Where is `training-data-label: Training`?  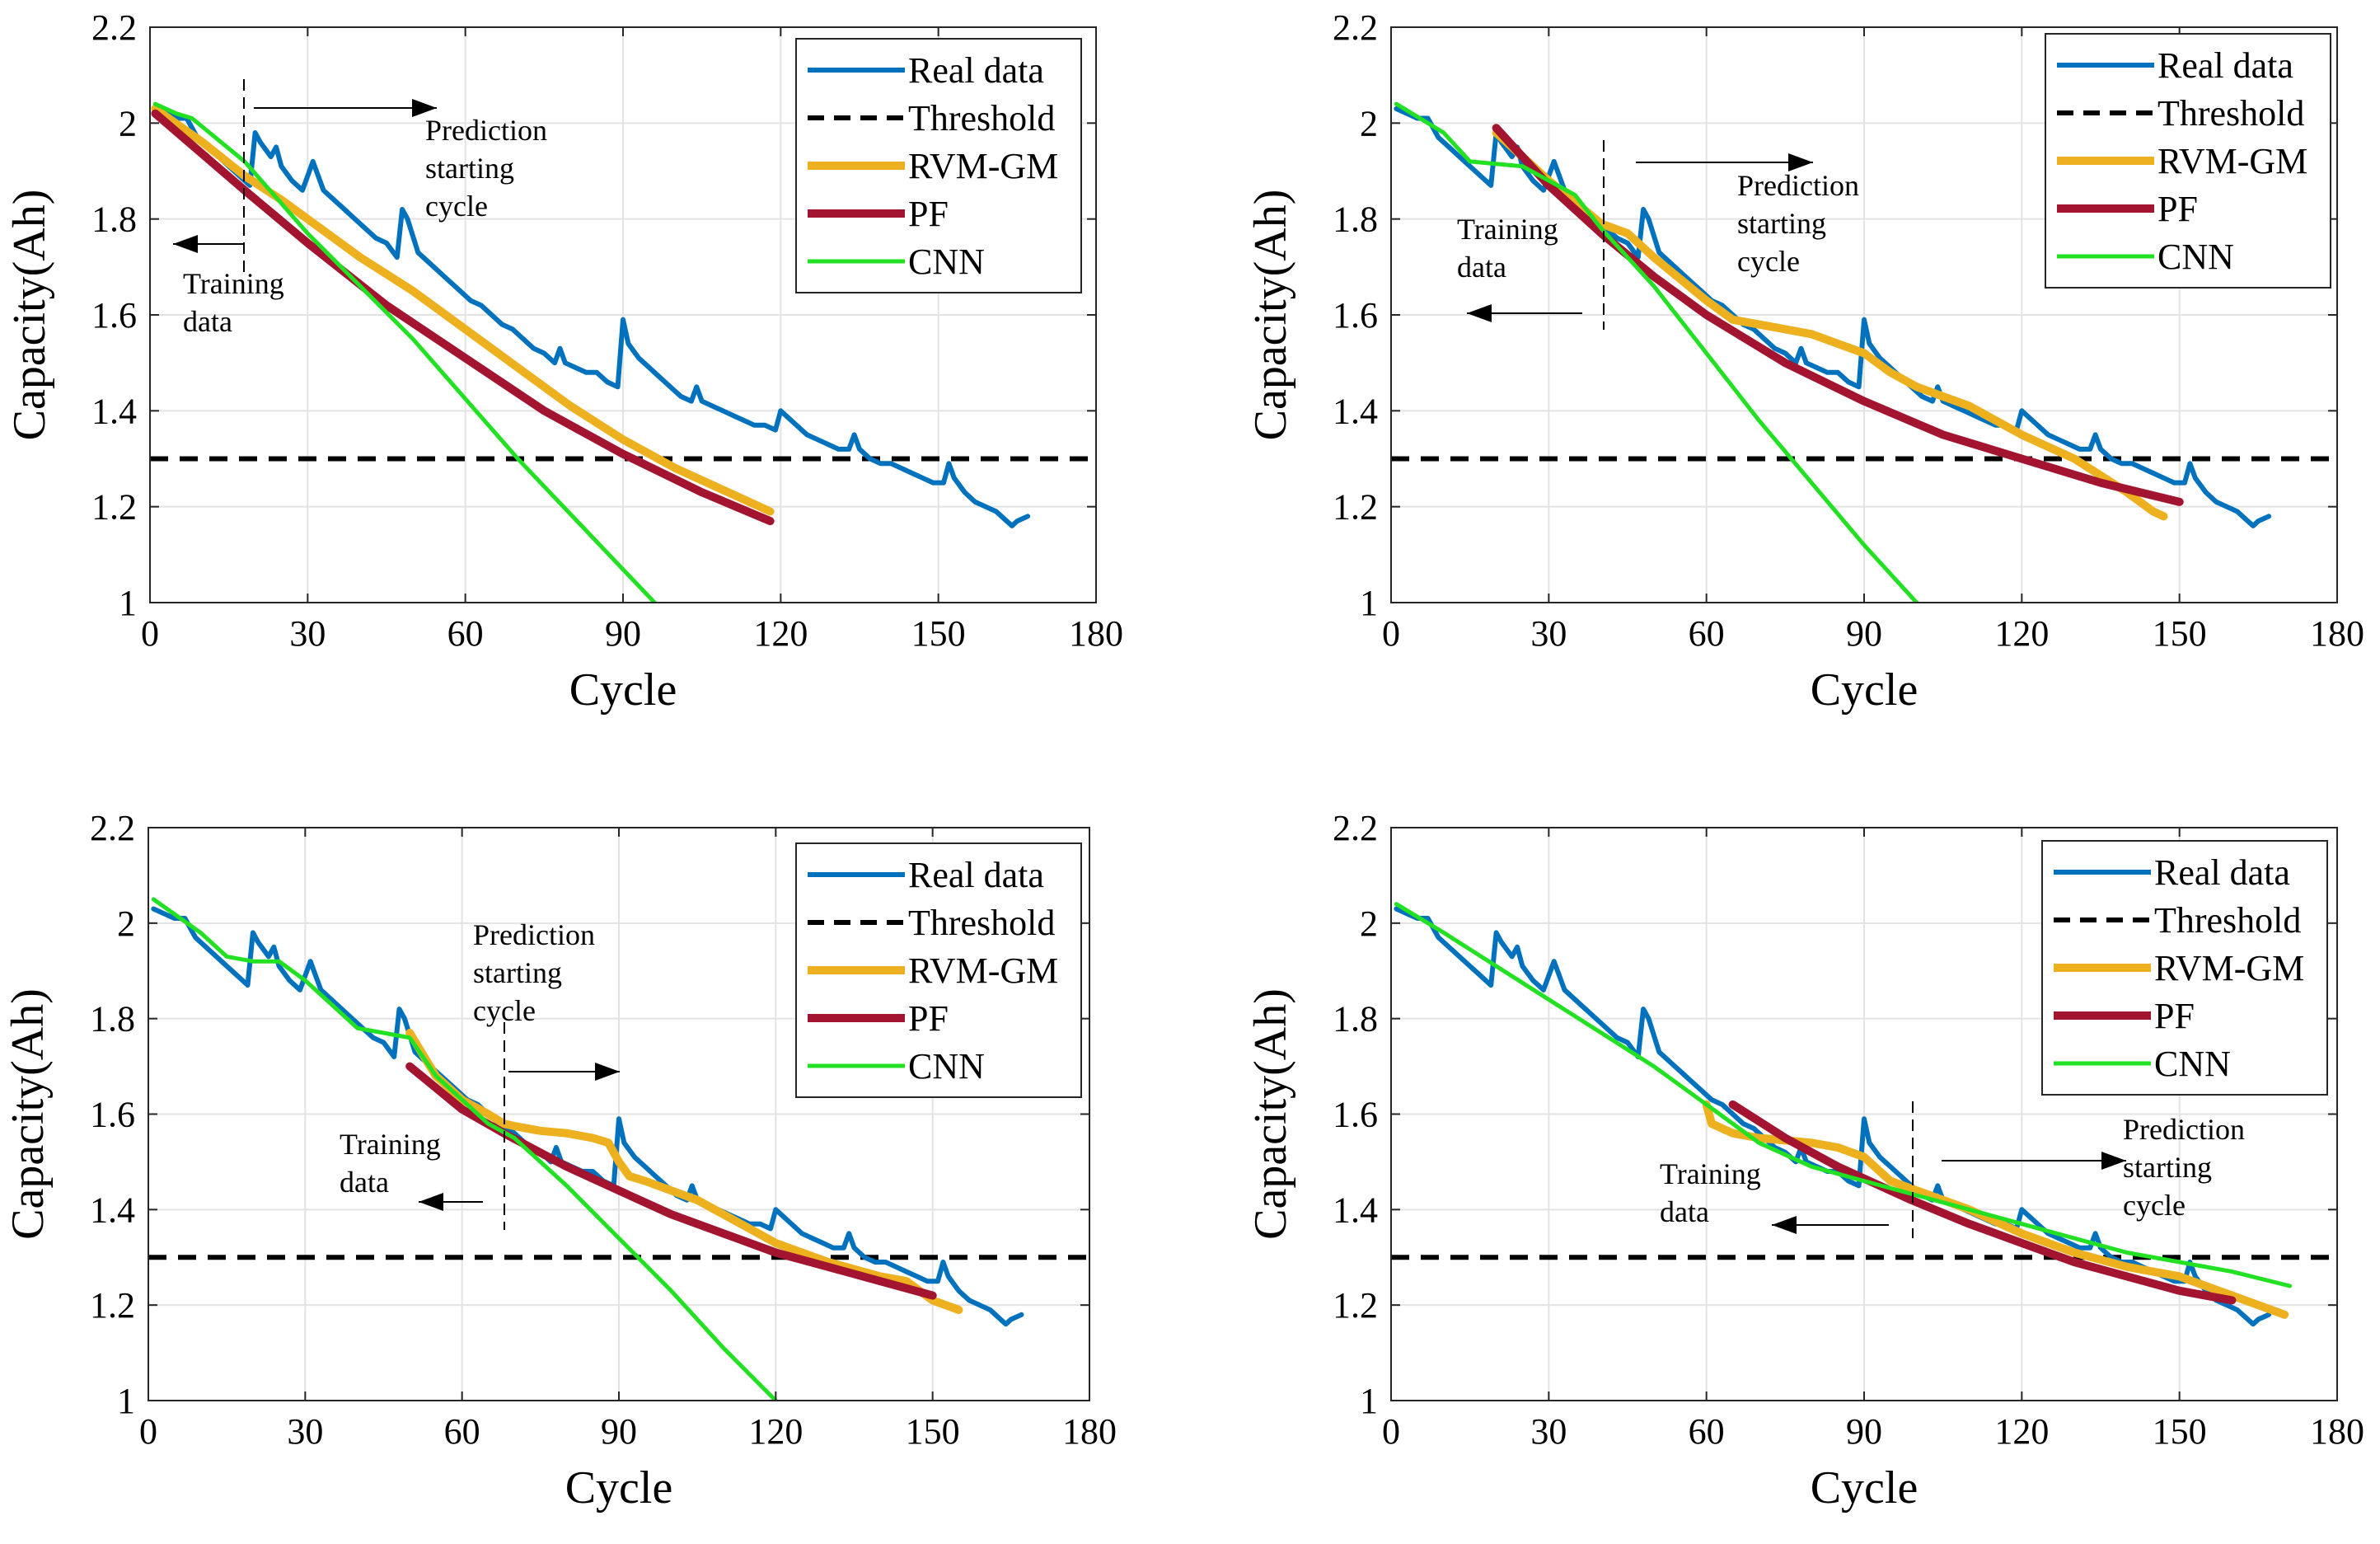 training-data-label: Training is located at coordinates (1710, 1173).